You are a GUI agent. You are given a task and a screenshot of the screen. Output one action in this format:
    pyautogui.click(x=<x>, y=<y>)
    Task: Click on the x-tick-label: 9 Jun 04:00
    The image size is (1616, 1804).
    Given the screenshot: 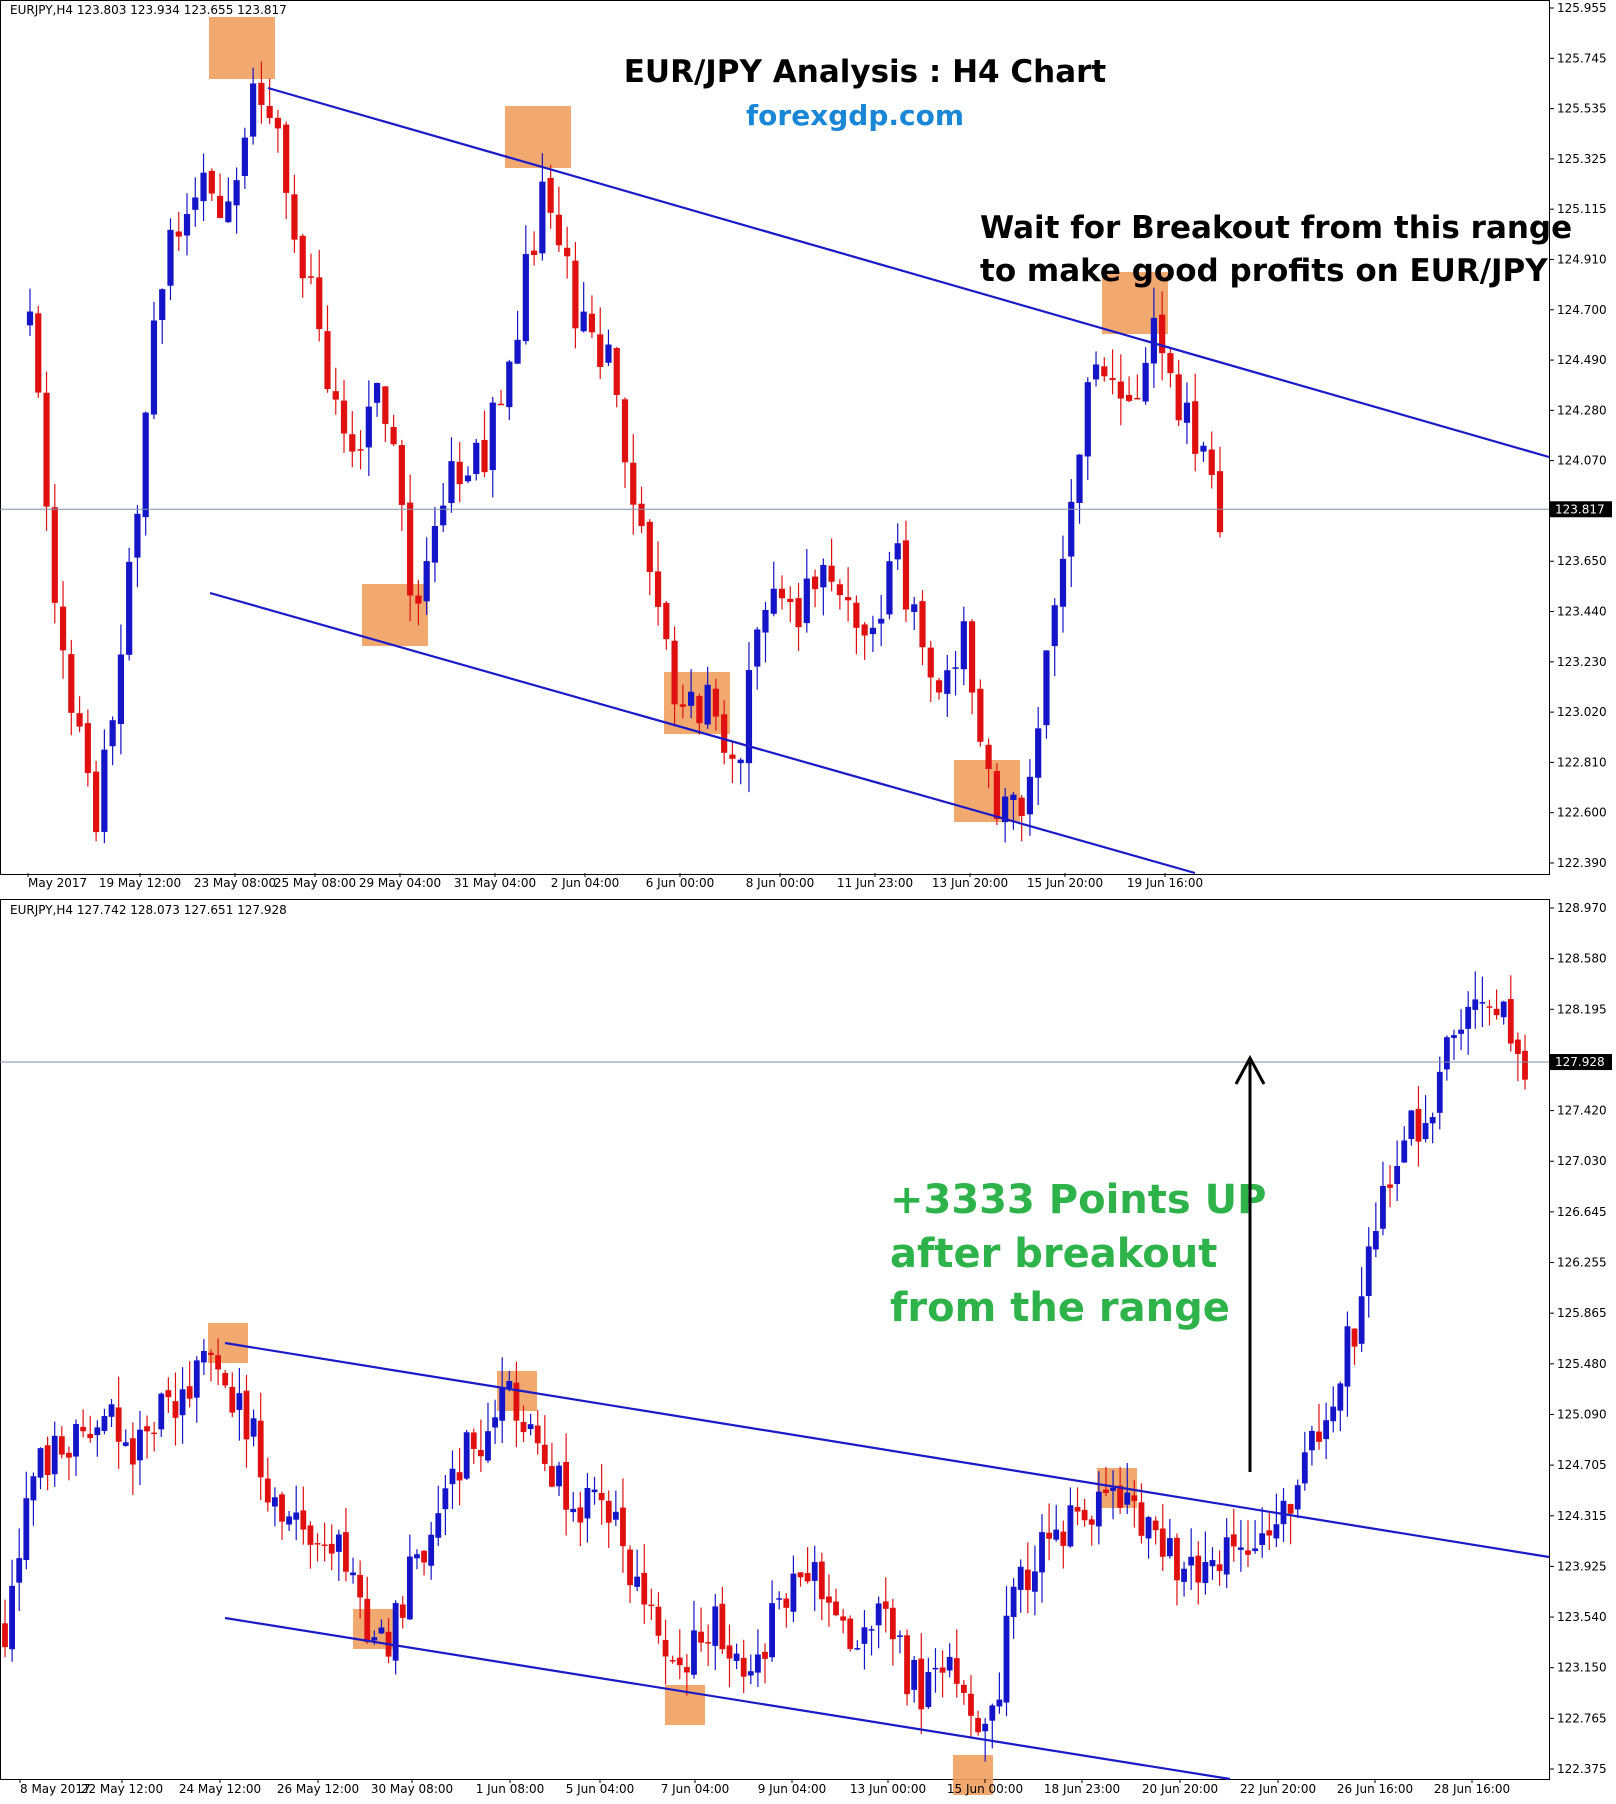 What is the action you would take?
    pyautogui.click(x=792, y=1789)
    